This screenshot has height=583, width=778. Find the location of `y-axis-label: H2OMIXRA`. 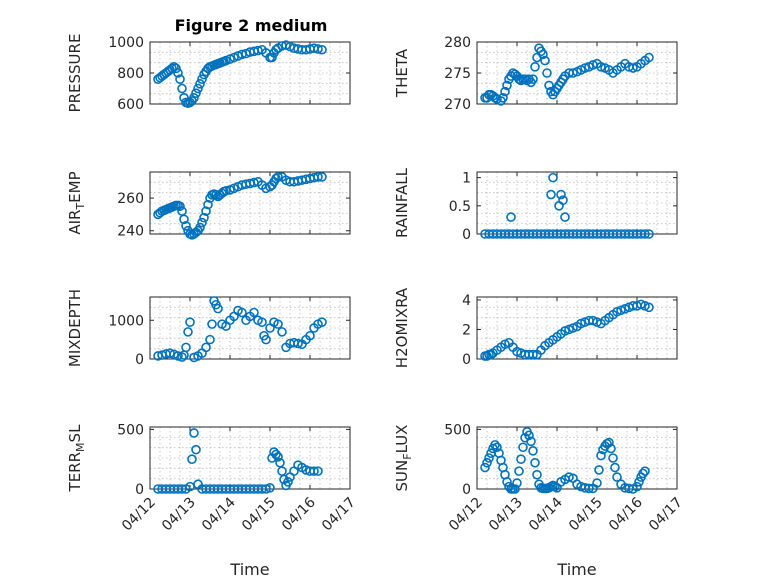

y-axis-label: H2OMIXRA is located at coordinates (402, 327).